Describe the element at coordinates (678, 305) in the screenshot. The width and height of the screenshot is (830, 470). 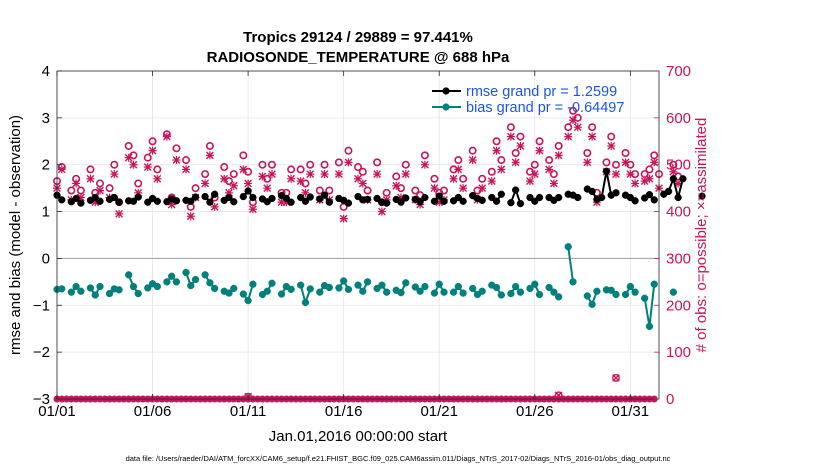
I see `y2-tick-label-2: 200` at that location.